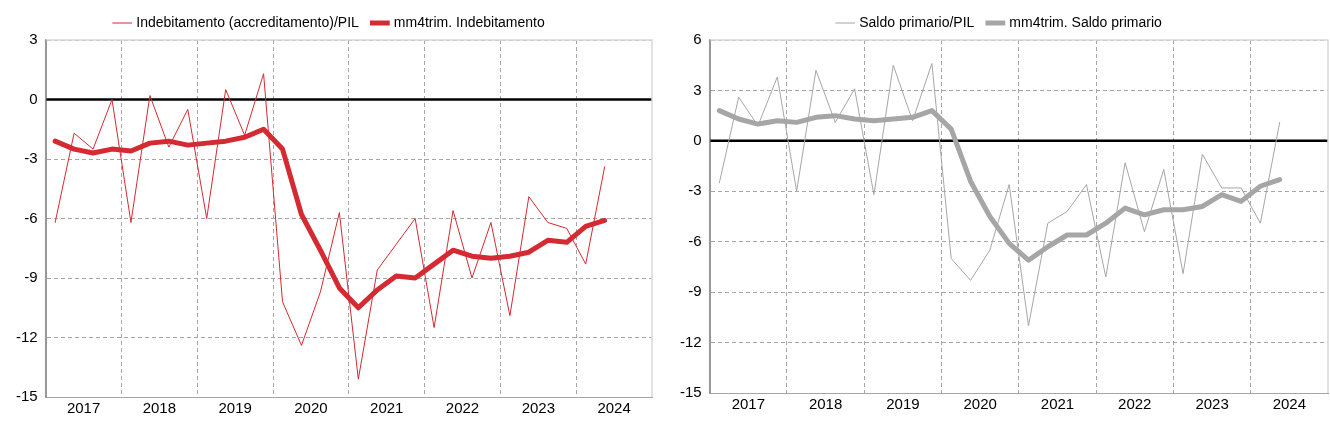 This screenshot has height=425, width=1330. I want to click on legend-label: mm4trim. Indebitamento, so click(469, 21).